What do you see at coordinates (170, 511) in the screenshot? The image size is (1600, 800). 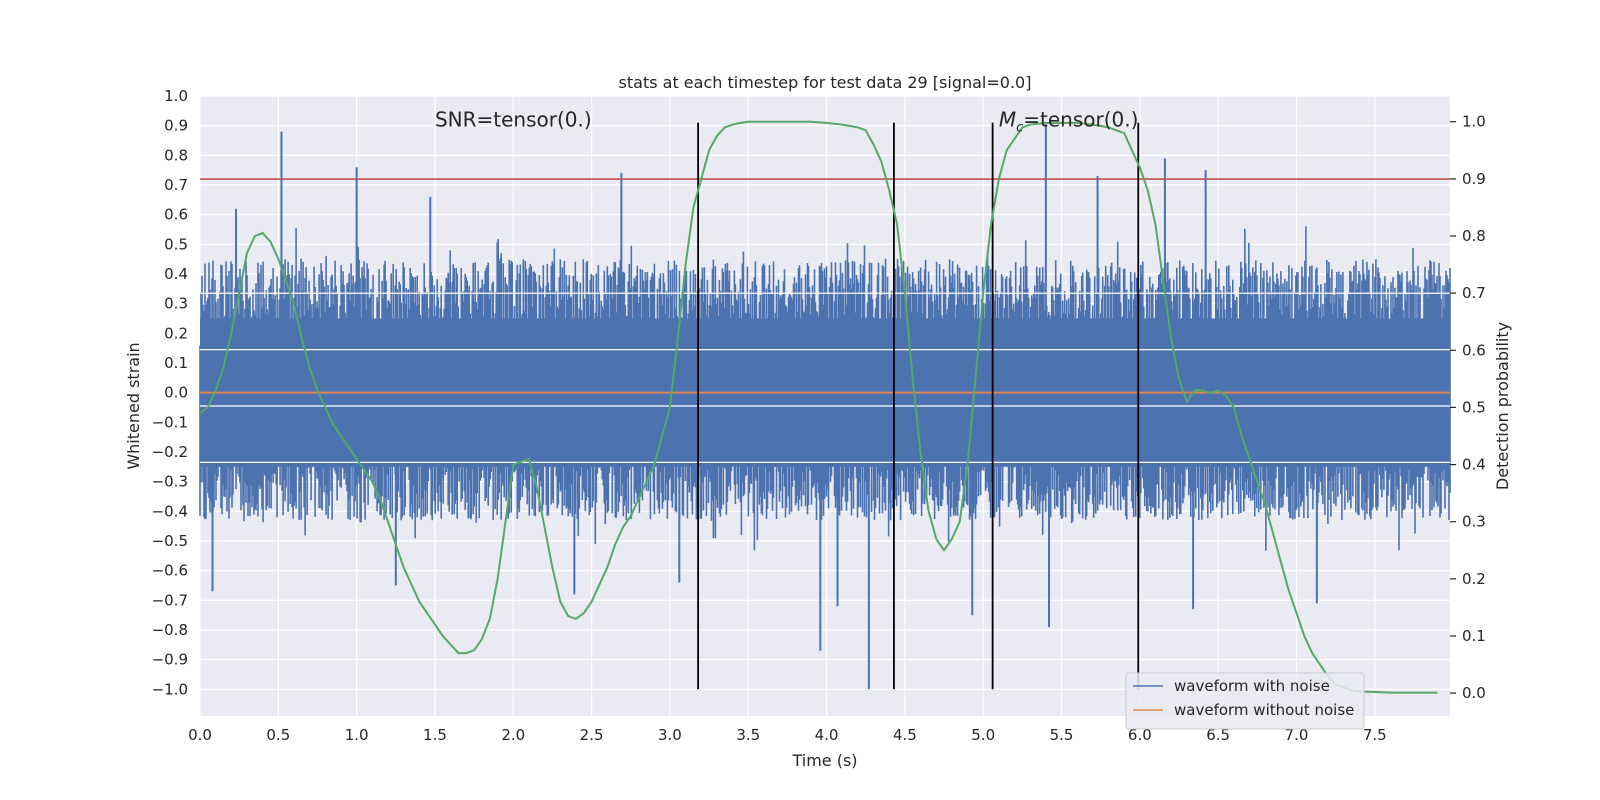 I see `y-tick-label: −0.4` at bounding box center [170, 511].